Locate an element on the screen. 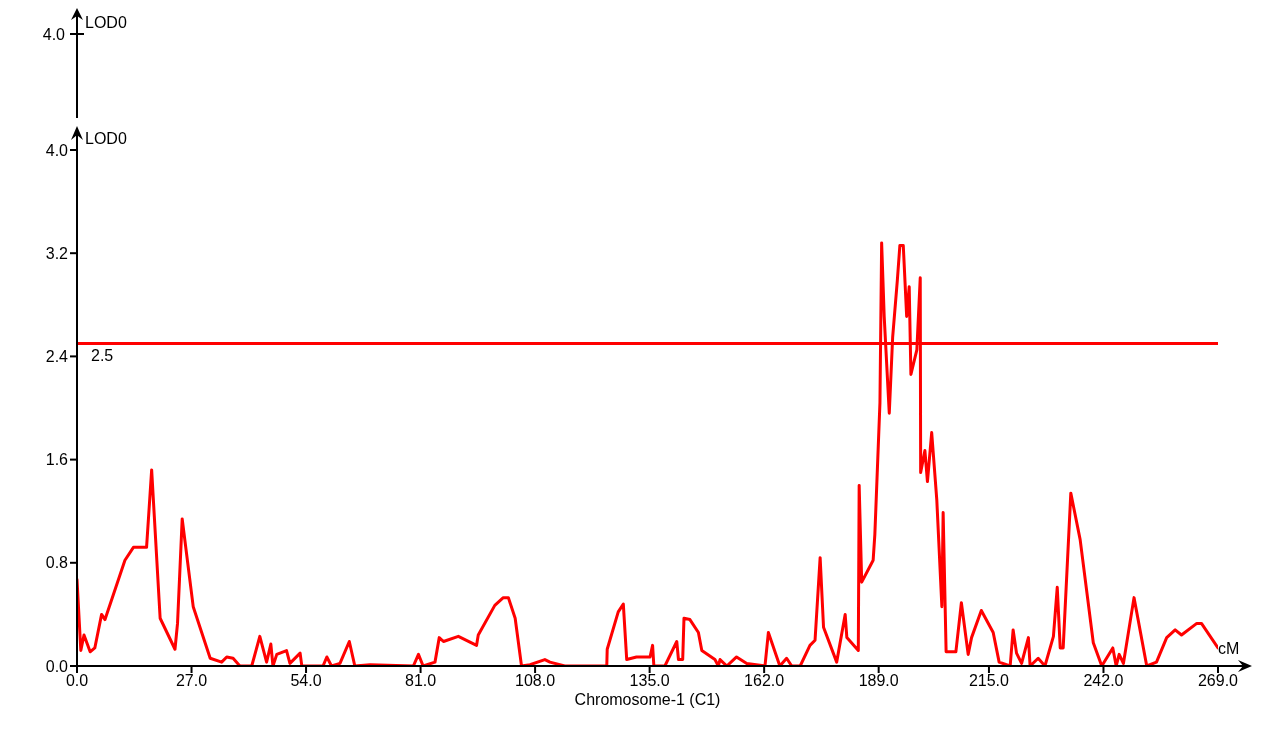  x-tick-label: 135.0 is located at coordinates (649, 681).